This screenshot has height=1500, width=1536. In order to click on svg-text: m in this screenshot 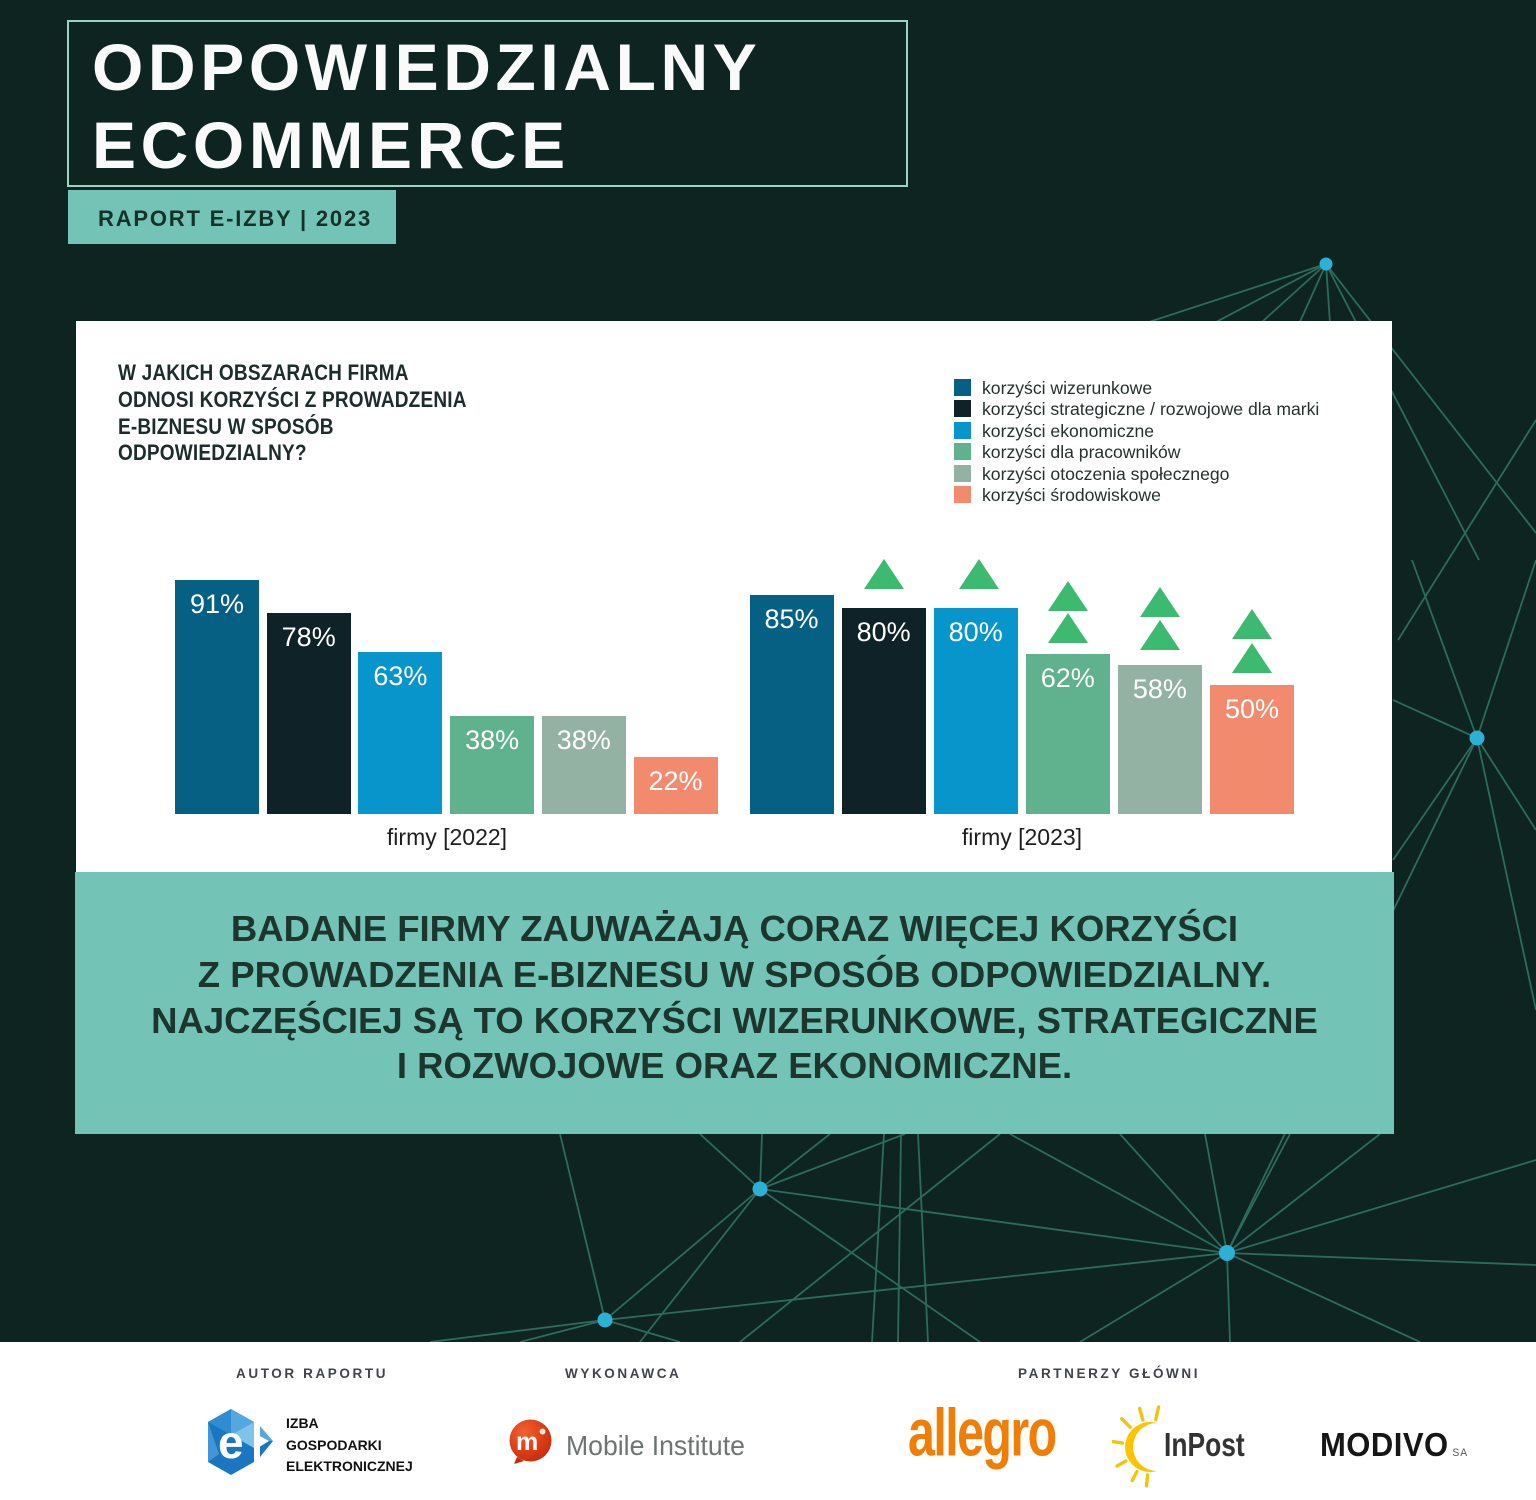, I will do `click(527, 1442)`.